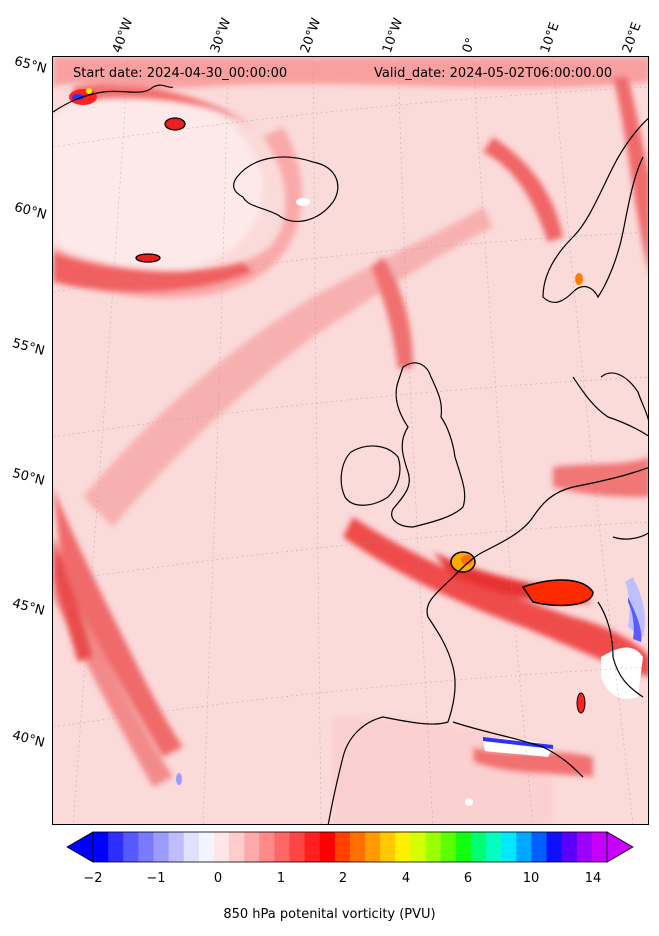  Describe the element at coordinates (311, 35) in the screenshot. I see `lon-label-20w: 20°W` at that location.